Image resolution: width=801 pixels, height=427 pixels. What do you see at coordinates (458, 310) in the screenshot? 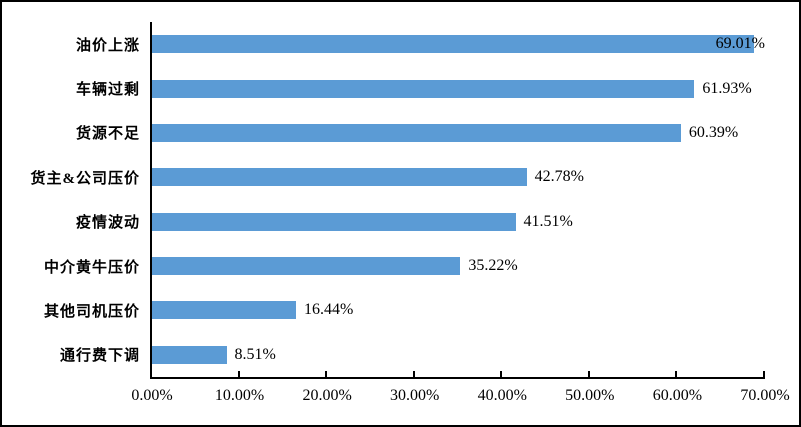
I see `bar-row: 16.44%` at bounding box center [458, 310].